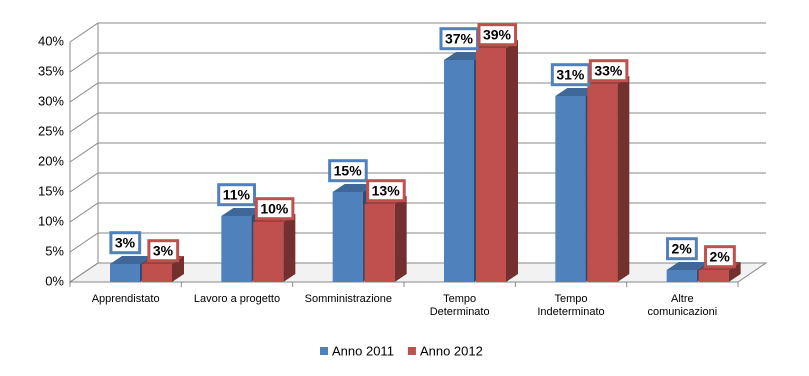  What do you see at coordinates (51, 70) in the screenshot?
I see `y-tick-label: 35%` at bounding box center [51, 70].